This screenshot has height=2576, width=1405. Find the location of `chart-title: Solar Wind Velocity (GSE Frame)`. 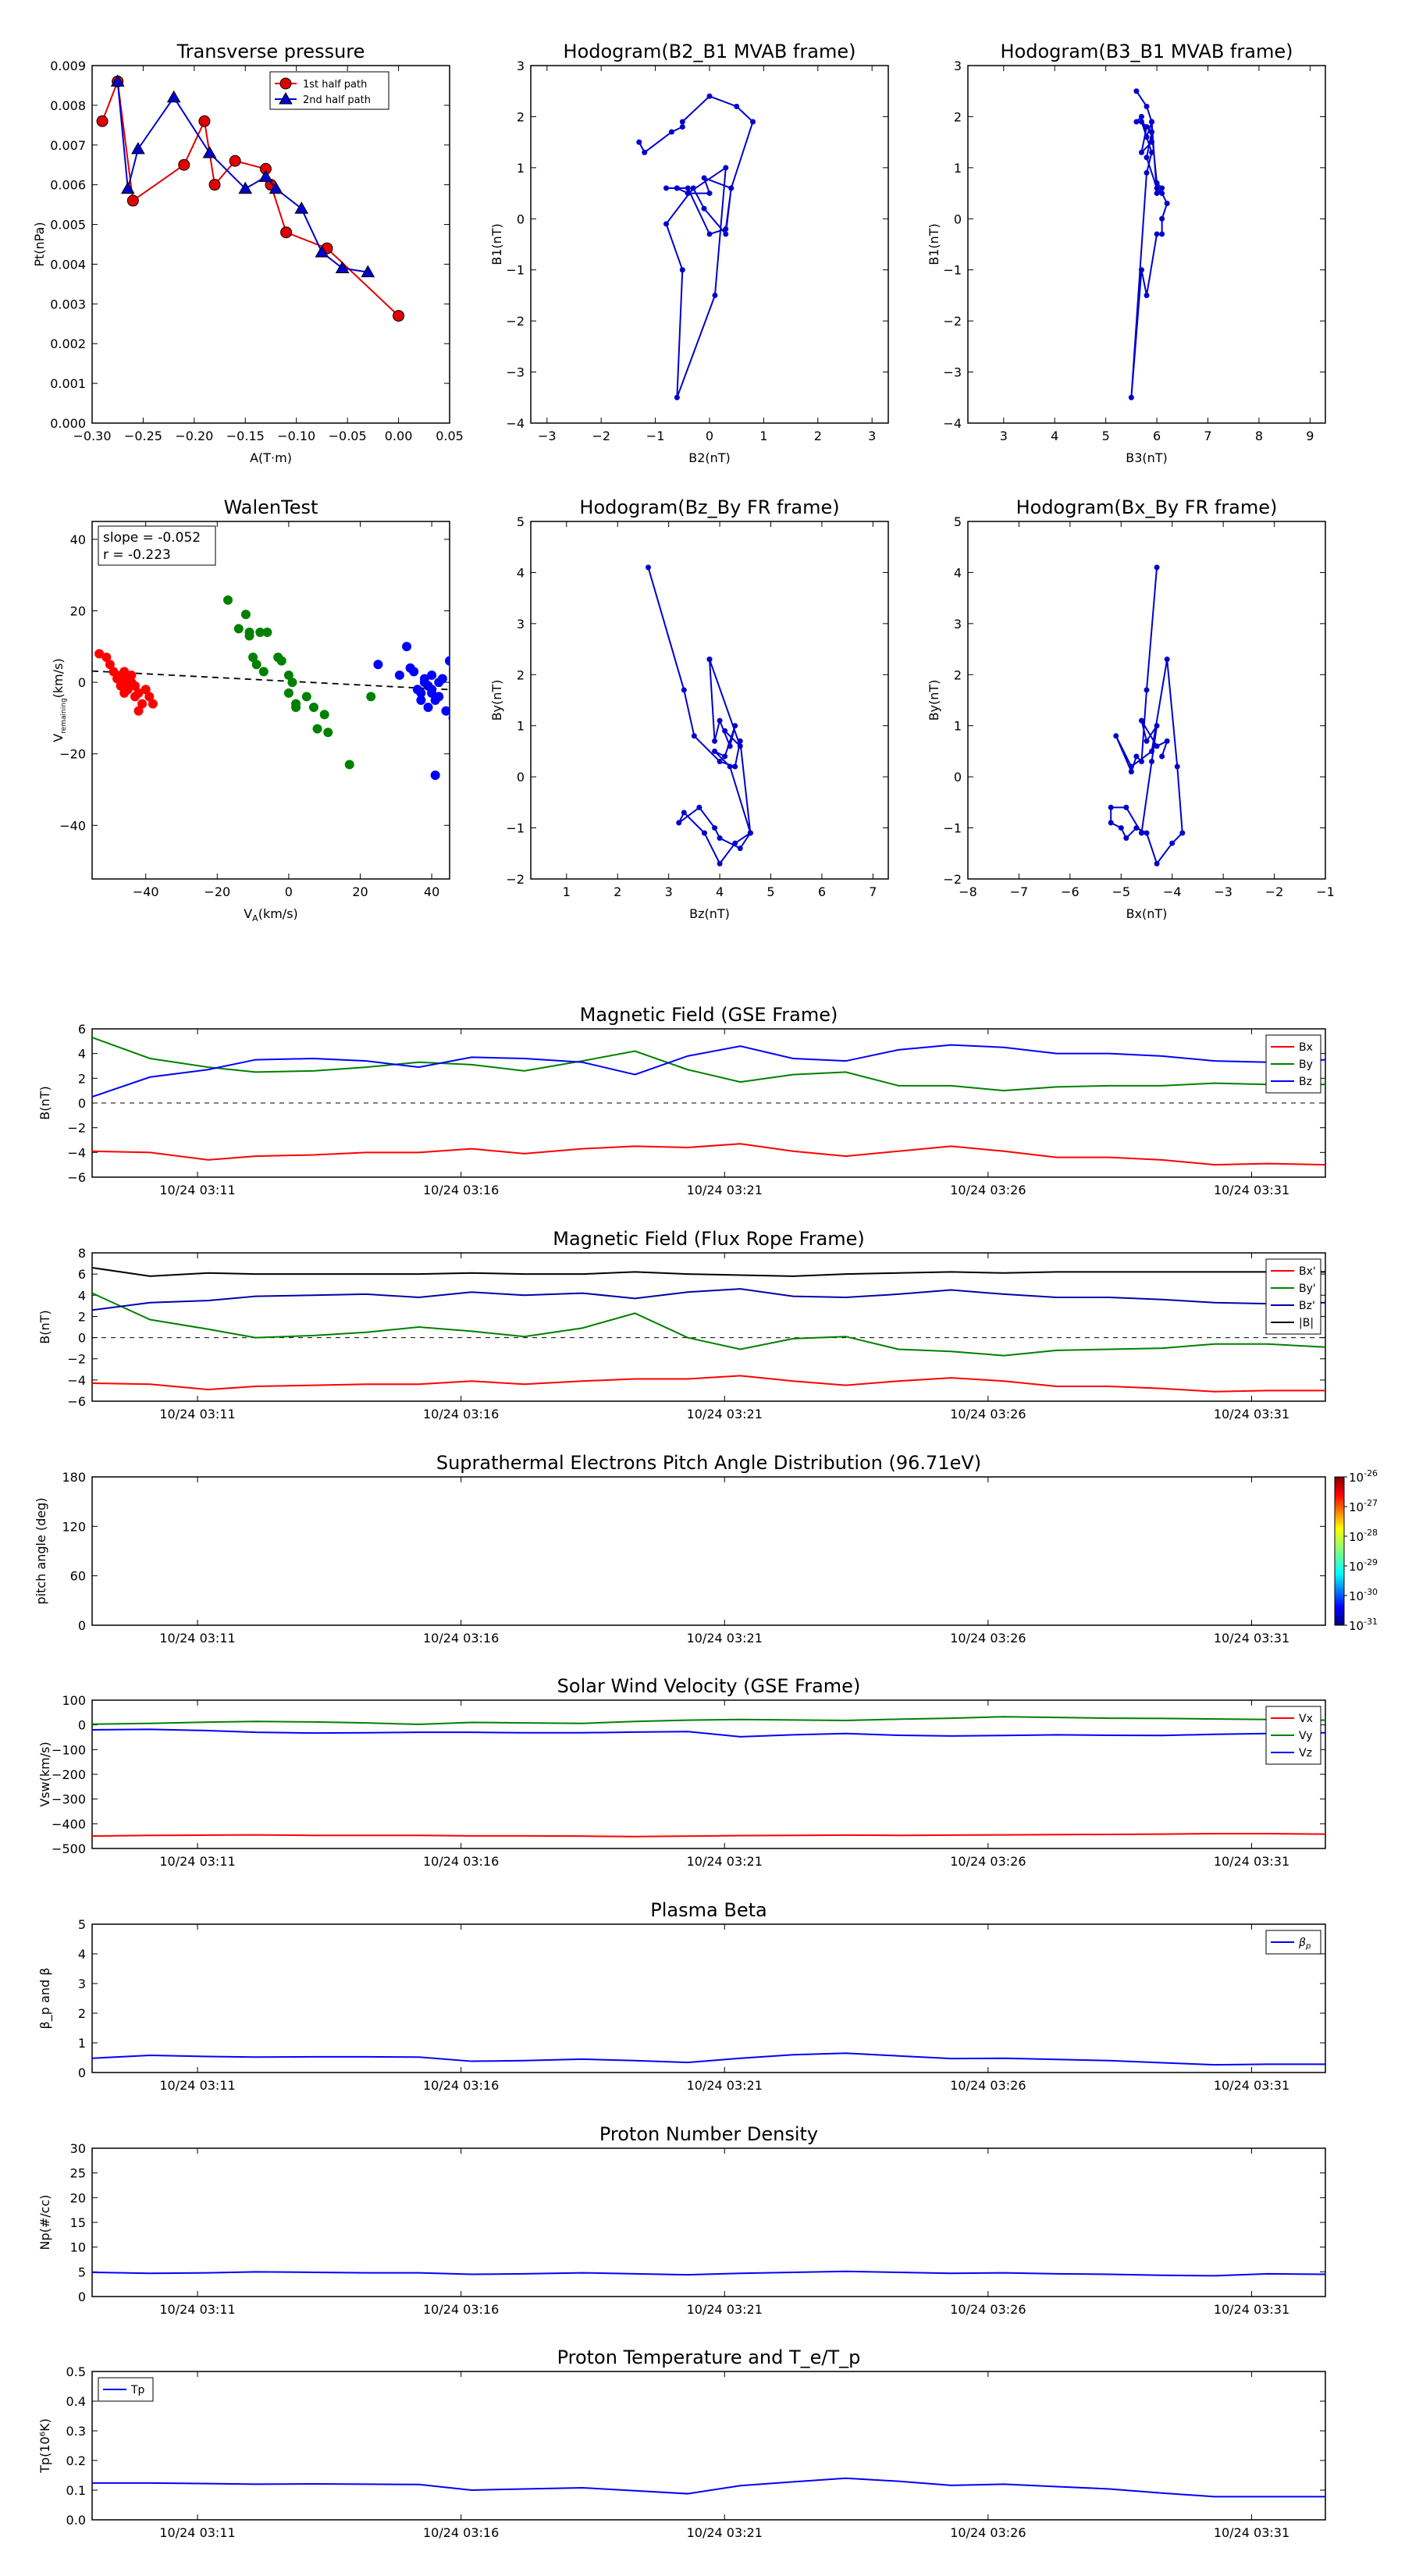

chart-title: Solar Wind Velocity (GSE Frame) is located at coordinates (709, 1686).